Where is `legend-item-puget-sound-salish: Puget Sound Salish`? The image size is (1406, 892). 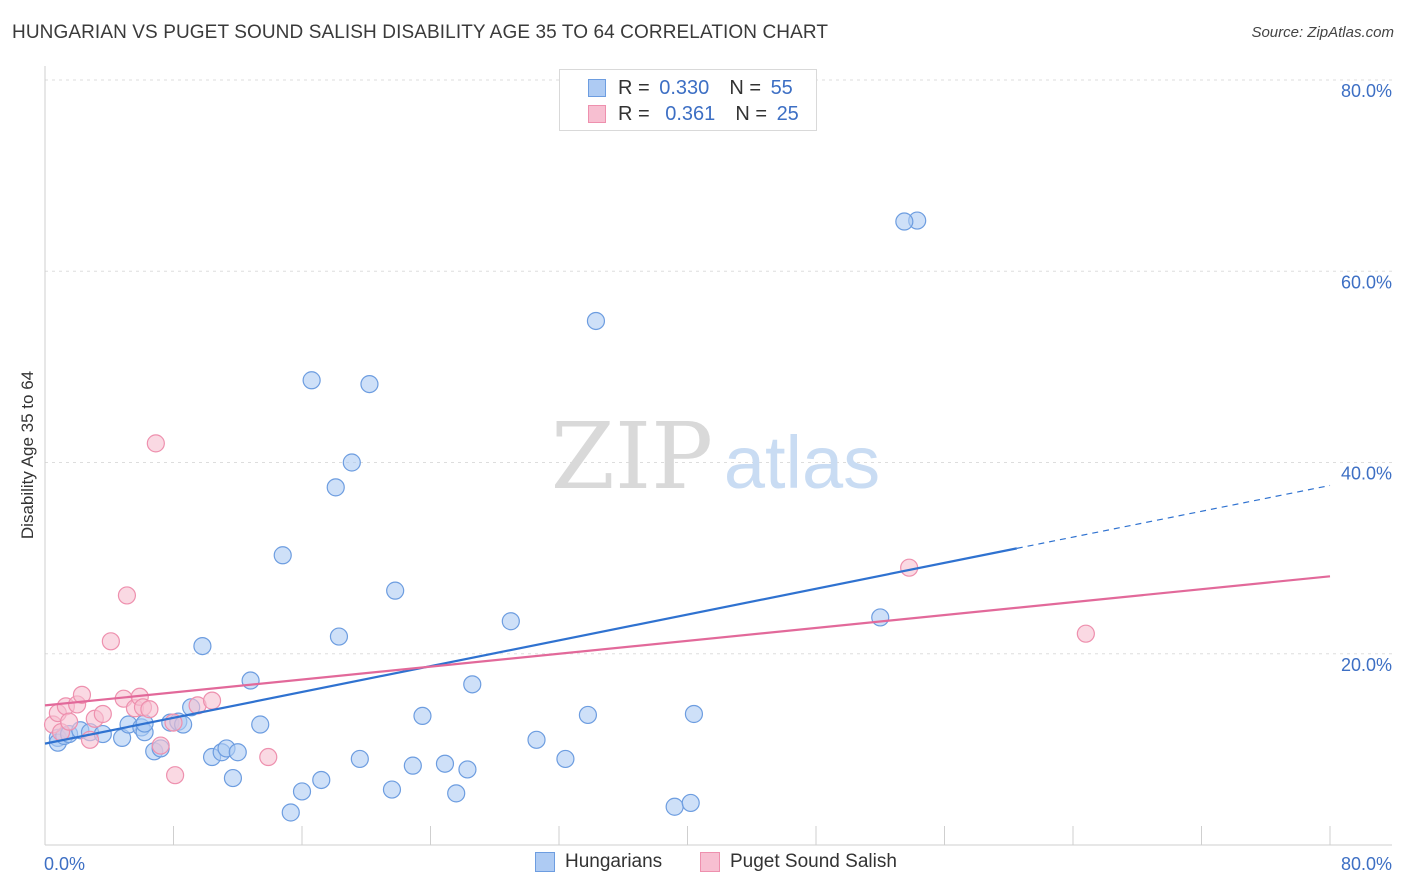 legend-item-puget-sound-salish: Puget Sound Salish is located at coordinates (798, 862).